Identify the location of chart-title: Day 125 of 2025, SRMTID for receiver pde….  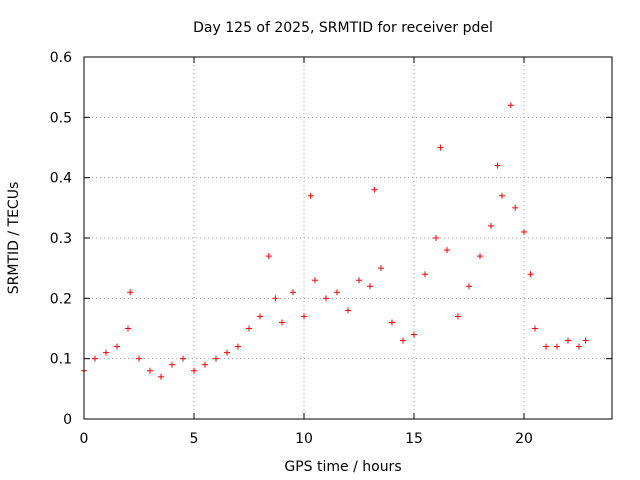
(343, 28).